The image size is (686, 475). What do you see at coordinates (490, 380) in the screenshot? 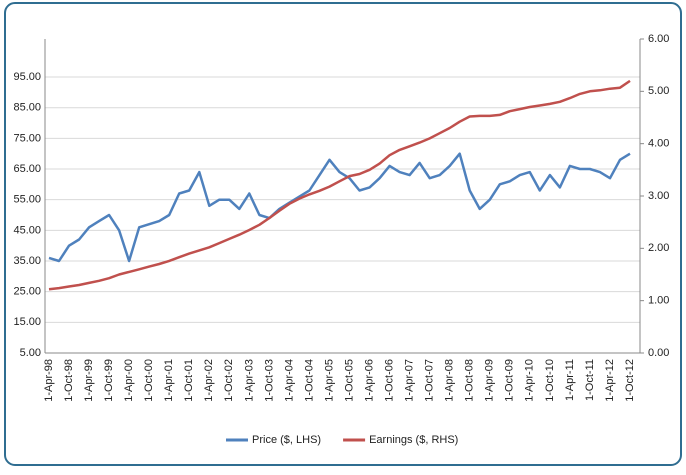
I see `x-tick-label: 1-Apr-09` at bounding box center [490, 380].